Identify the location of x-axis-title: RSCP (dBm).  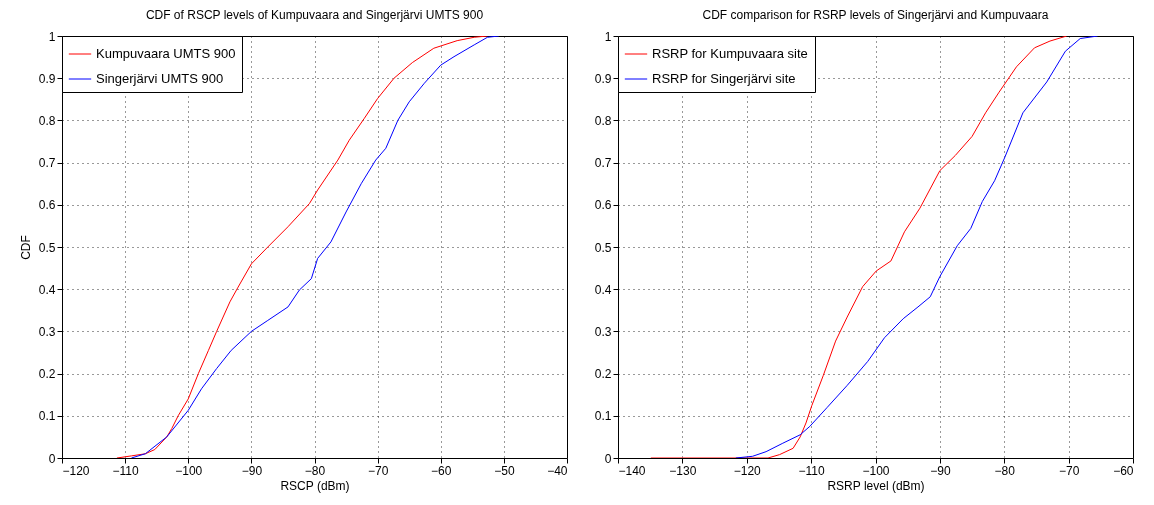
(315, 485).